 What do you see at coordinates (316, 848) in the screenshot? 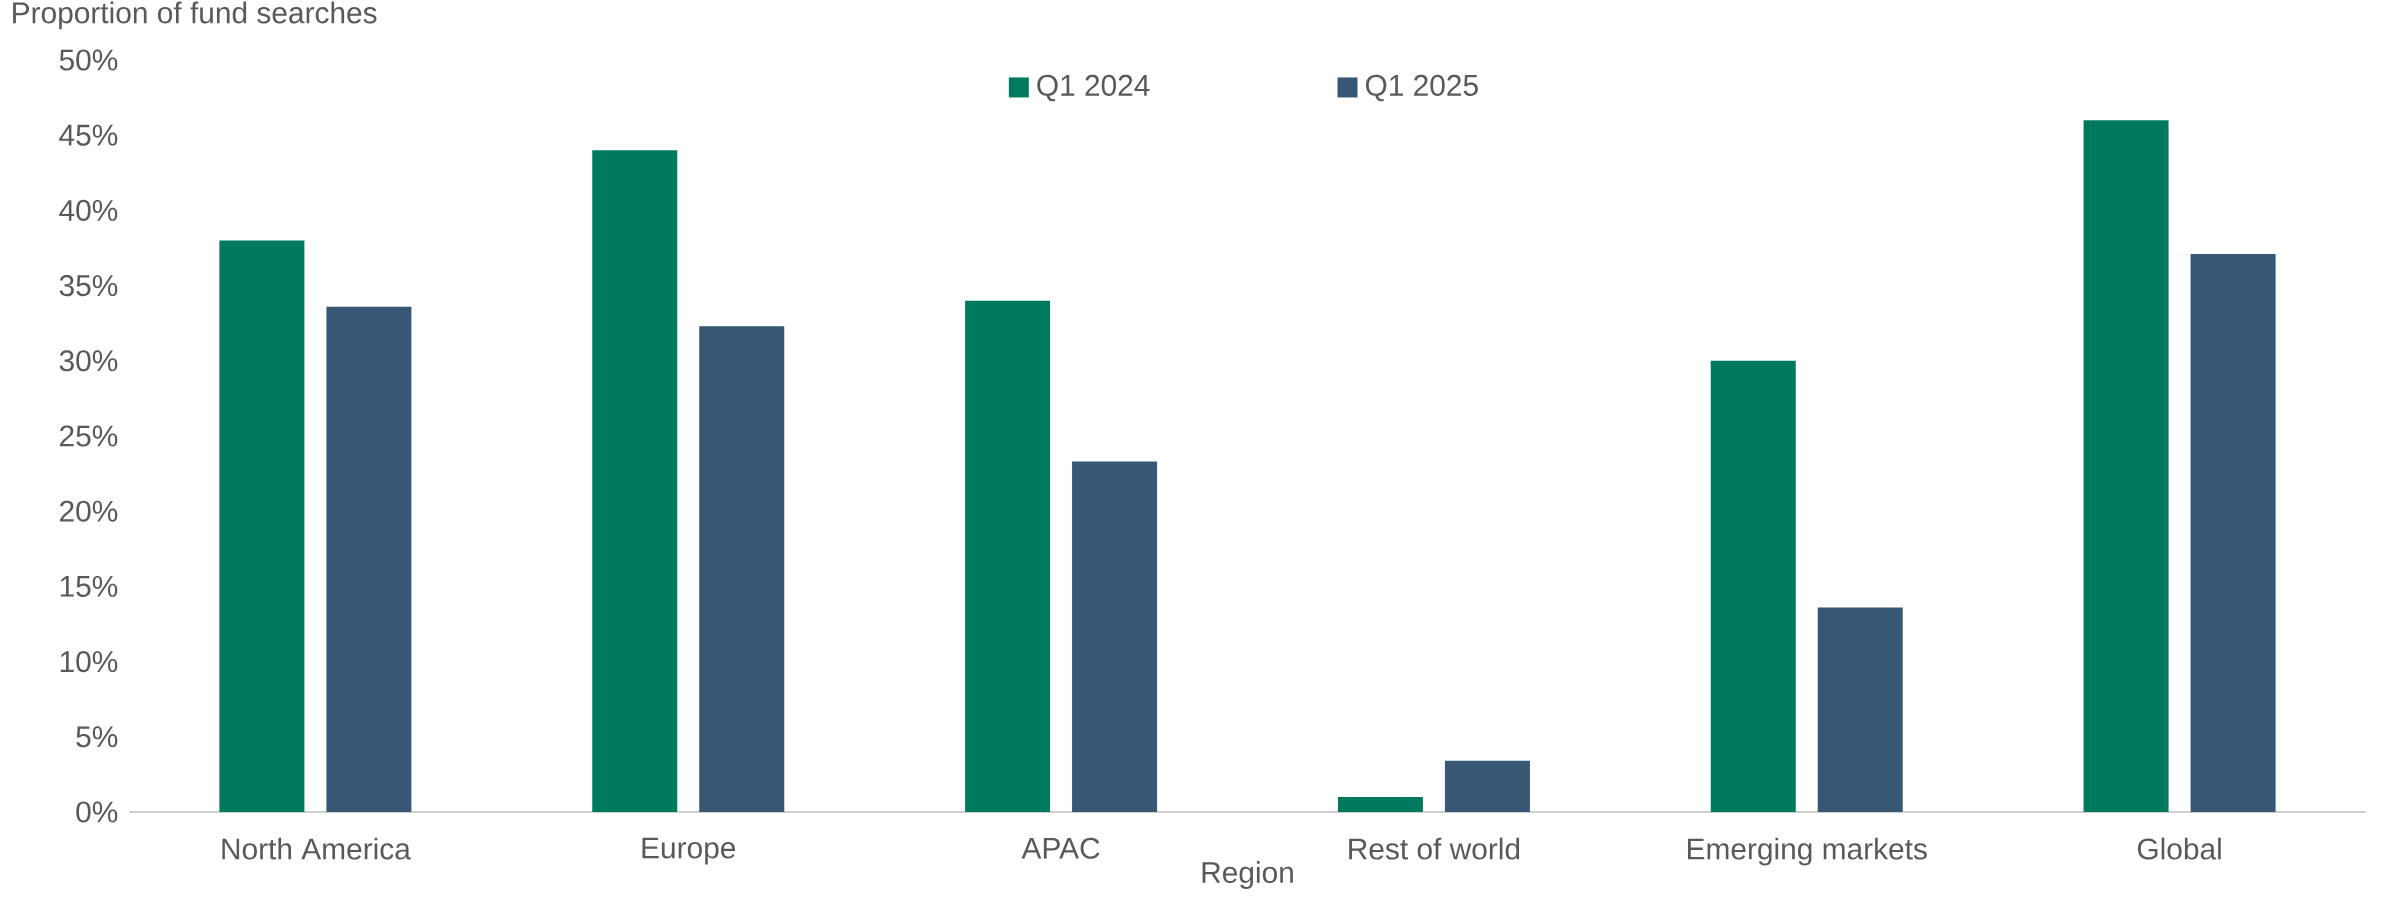
I see `x-tick-label: North America` at bounding box center [316, 848].